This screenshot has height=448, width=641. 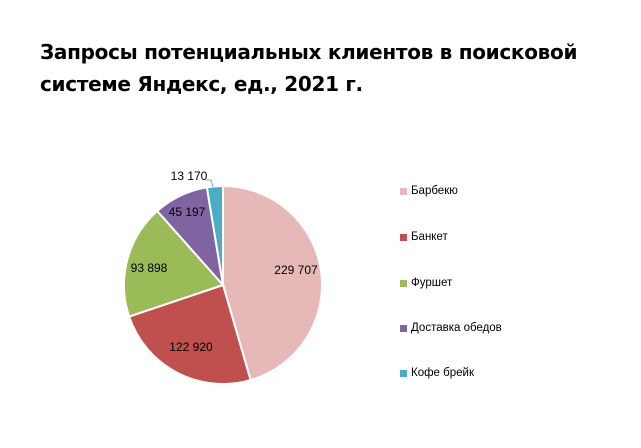 What do you see at coordinates (149, 268) in the screenshot?
I see `data-label-2: 93 898` at bounding box center [149, 268].